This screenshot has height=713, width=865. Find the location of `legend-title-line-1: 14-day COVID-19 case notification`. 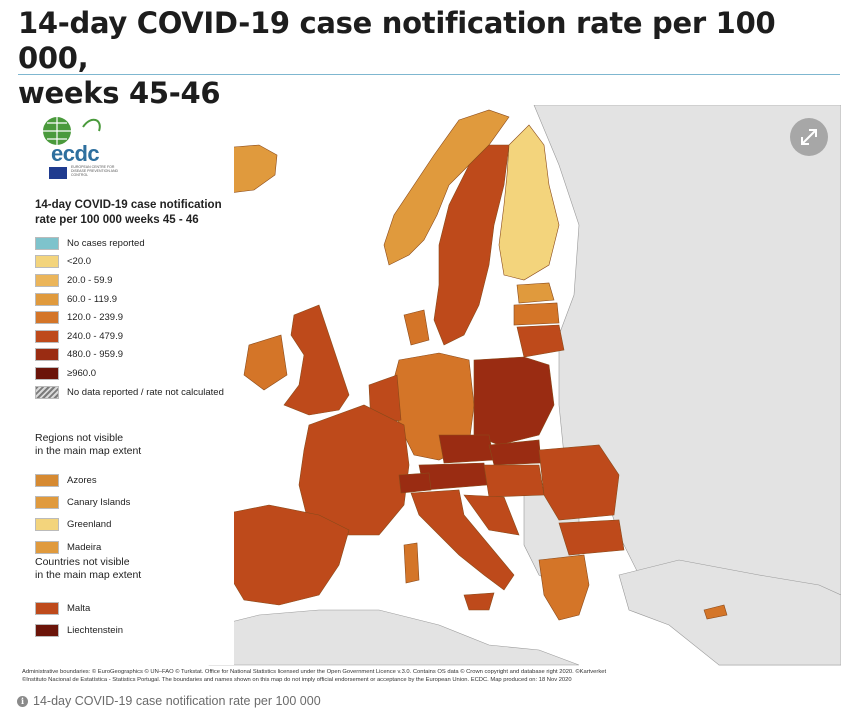

legend-title-line-1: 14-day COVID-19 case notification is located at coordinates (128, 205).